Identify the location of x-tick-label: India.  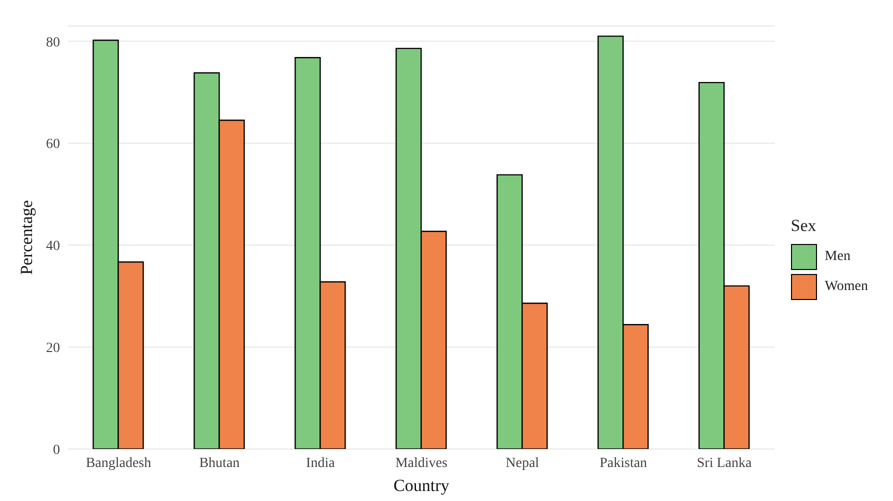
(321, 463).